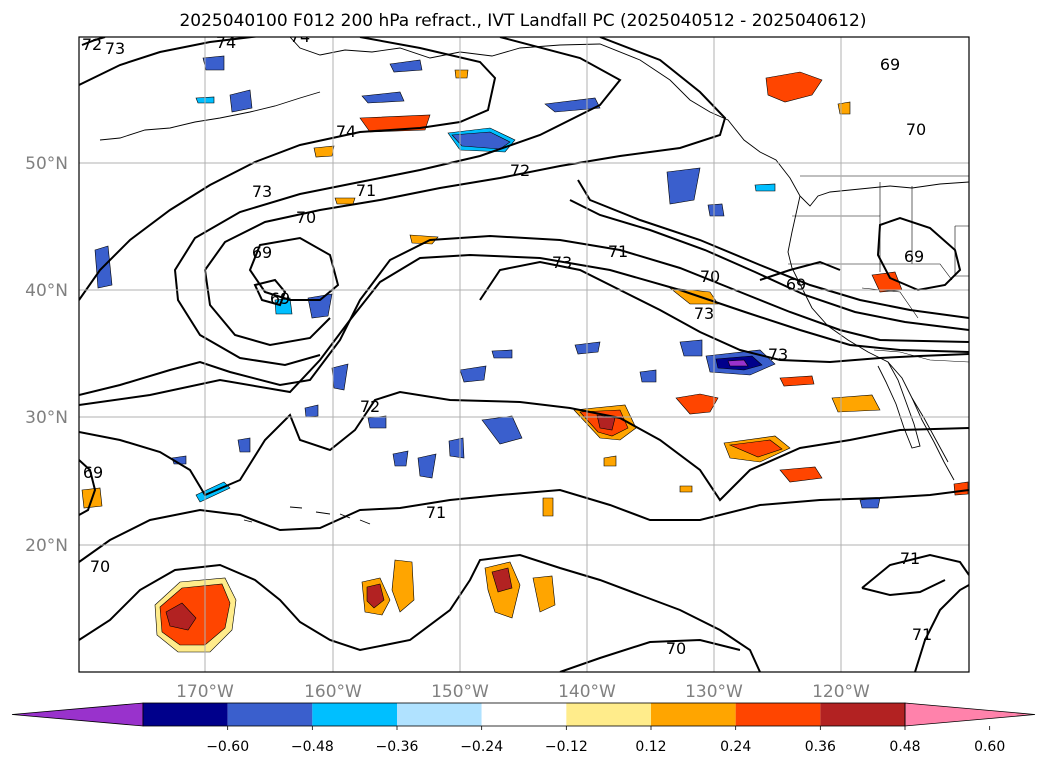 The image size is (1047, 765). What do you see at coordinates (587, 692) in the screenshot?
I see `lon-label: 140°W` at bounding box center [587, 692].